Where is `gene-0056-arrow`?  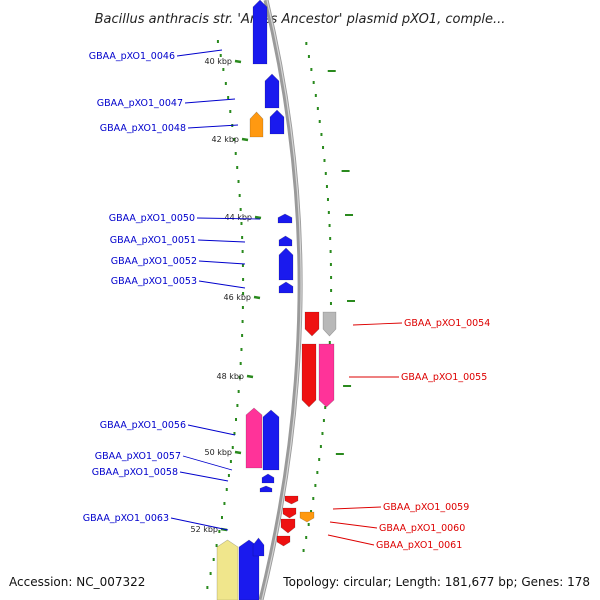 gene-0056-arrow is located at coordinates (271, 440).